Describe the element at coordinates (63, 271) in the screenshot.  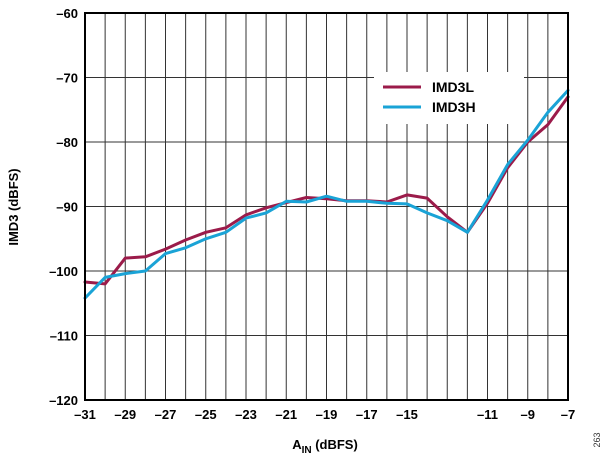
I see `y-tick-label: –100` at that location.